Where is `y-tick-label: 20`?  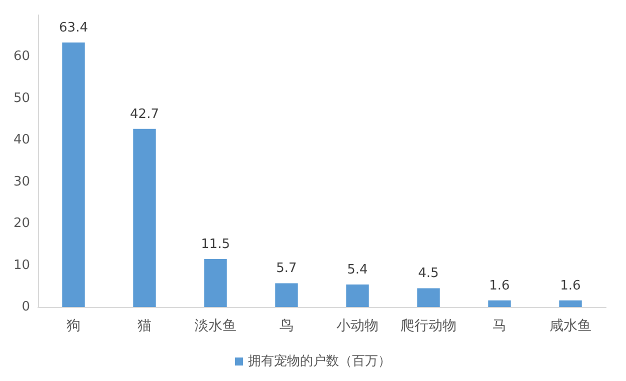
y-tick-label: 20 is located at coordinates (21, 224).